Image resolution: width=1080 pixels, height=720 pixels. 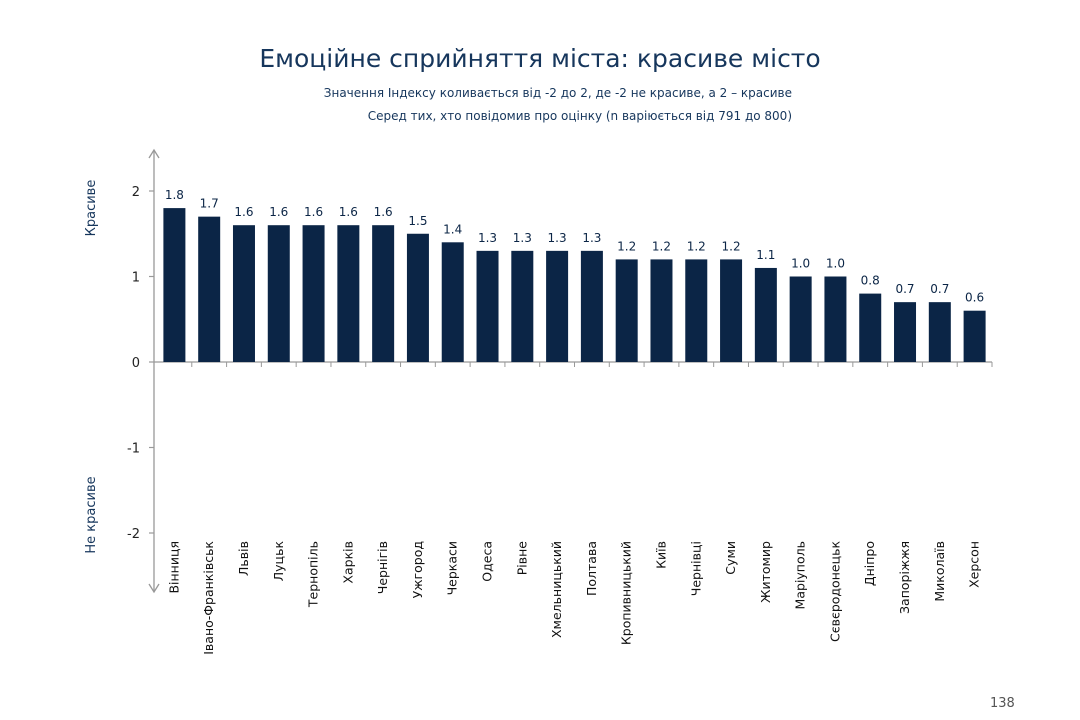 What do you see at coordinates (133, 534) in the screenshot?
I see `y-tick-label: -2` at bounding box center [133, 534].